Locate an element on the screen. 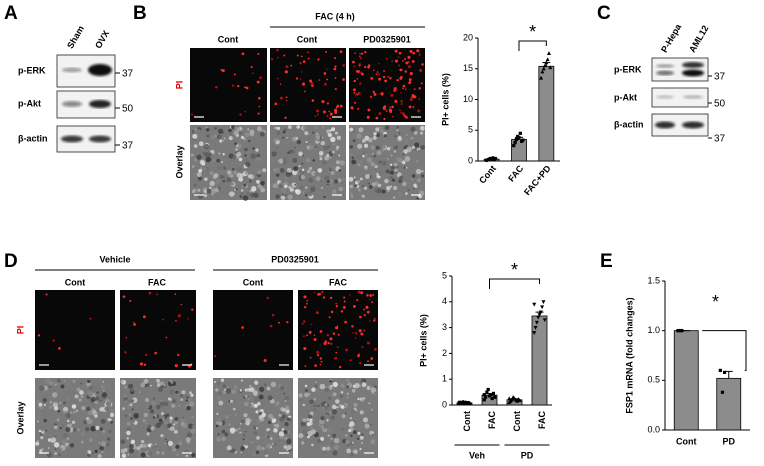 The width and height of the screenshot is (764, 466). row-label: PI is located at coordinates (179, 85).